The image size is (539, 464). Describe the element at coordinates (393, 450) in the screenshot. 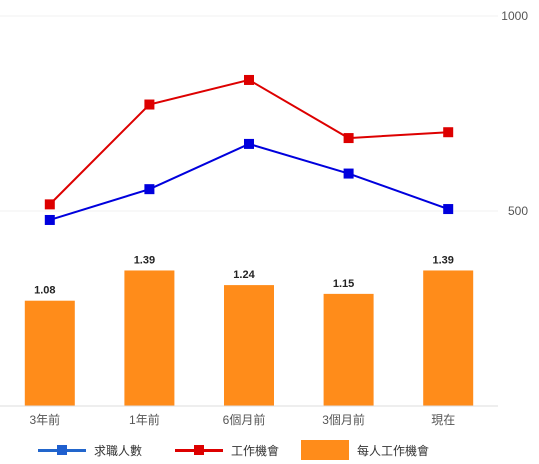

I see `legend-label-jobs-per-person: 每人工作機會` at that location.